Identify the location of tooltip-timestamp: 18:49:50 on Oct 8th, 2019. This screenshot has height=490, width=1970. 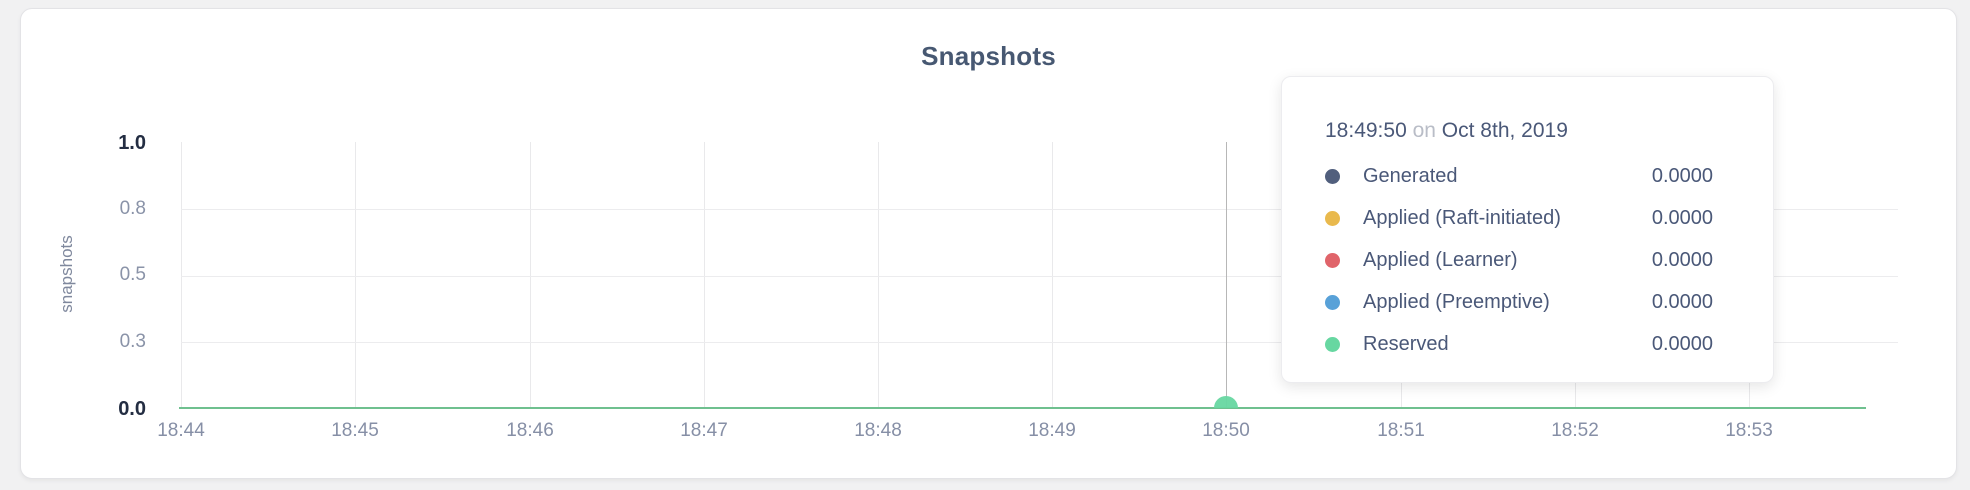
(1519, 131).